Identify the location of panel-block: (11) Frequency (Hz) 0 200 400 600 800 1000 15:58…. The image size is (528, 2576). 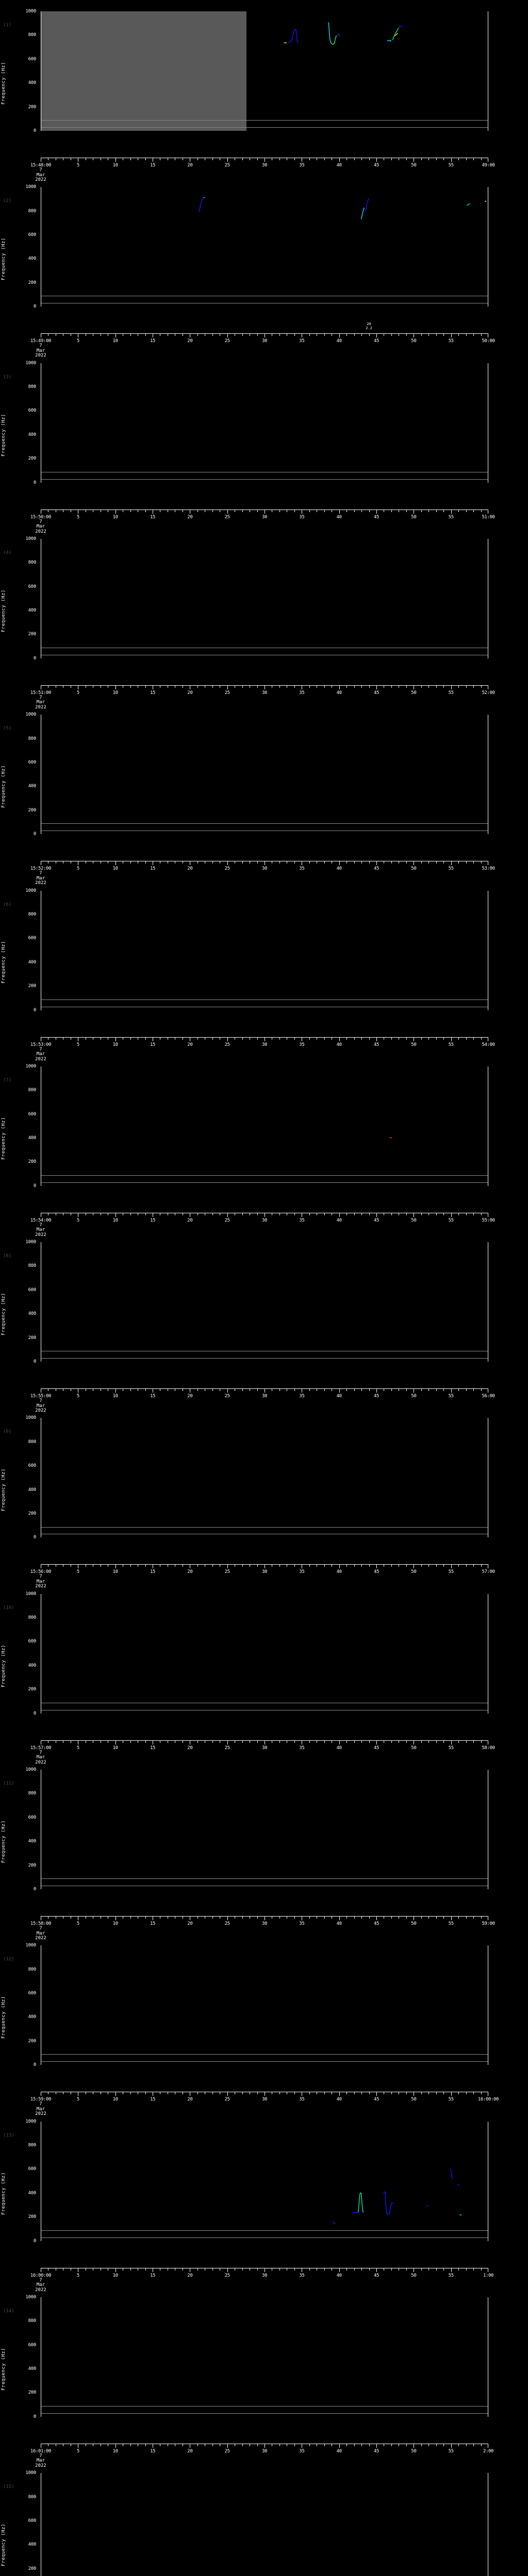
(264, 1856).